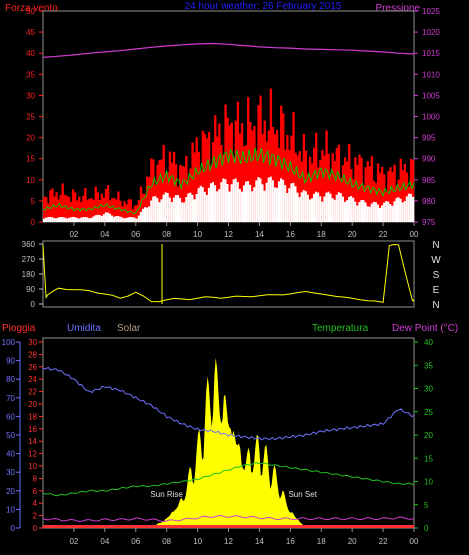 The height and width of the screenshot is (555, 469). What do you see at coordinates (236, 442) in the screenshot?
I see `solar-area` at bounding box center [236, 442].